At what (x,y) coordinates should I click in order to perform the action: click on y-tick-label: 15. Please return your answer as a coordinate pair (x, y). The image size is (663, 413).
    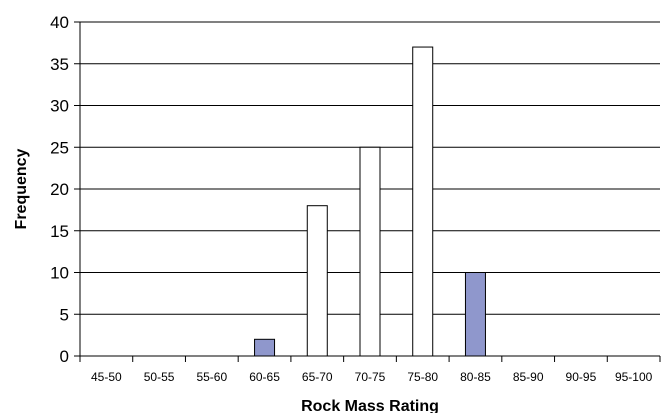
    Looking at the image, I should click on (59, 231).